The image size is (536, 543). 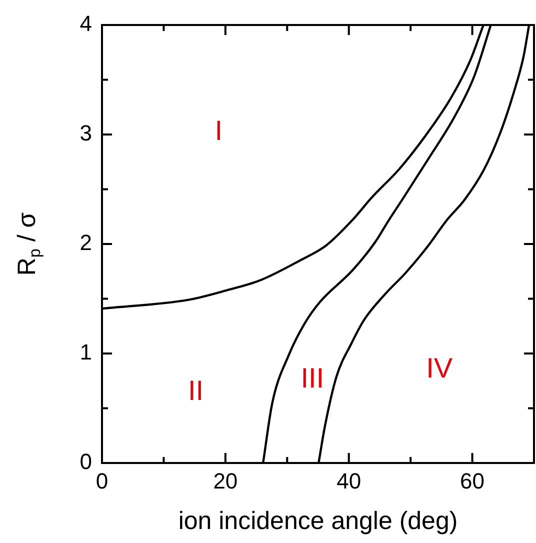 I want to click on x-tick-label: 60, so click(x=472, y=481).